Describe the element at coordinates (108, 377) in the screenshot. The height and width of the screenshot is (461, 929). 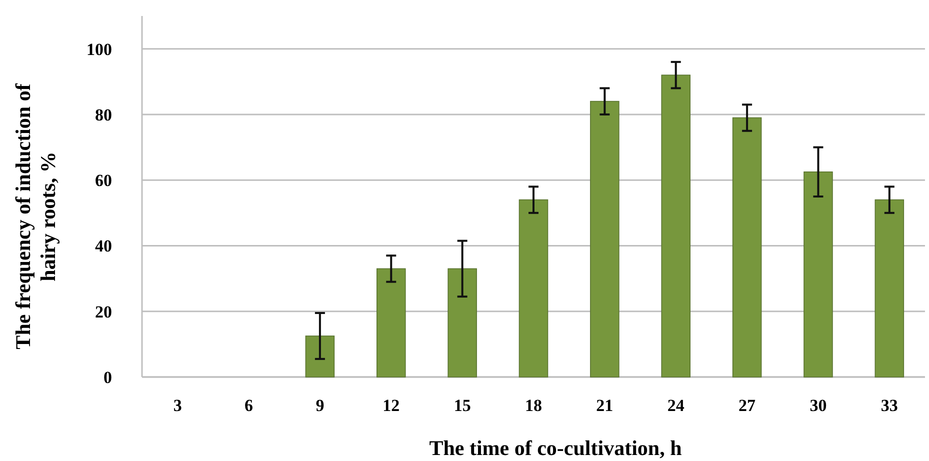
I see `y-tick-label: 0` at that location.